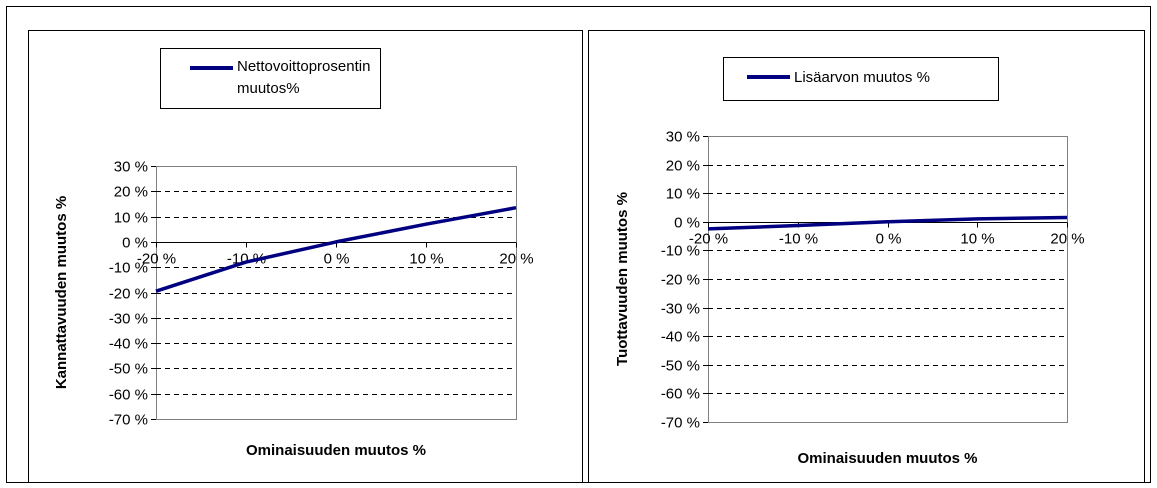 This screenshot has width=1157, height=488. I want to click on legend-label-line: Lisäarvon muutos %, so click(862, 77).